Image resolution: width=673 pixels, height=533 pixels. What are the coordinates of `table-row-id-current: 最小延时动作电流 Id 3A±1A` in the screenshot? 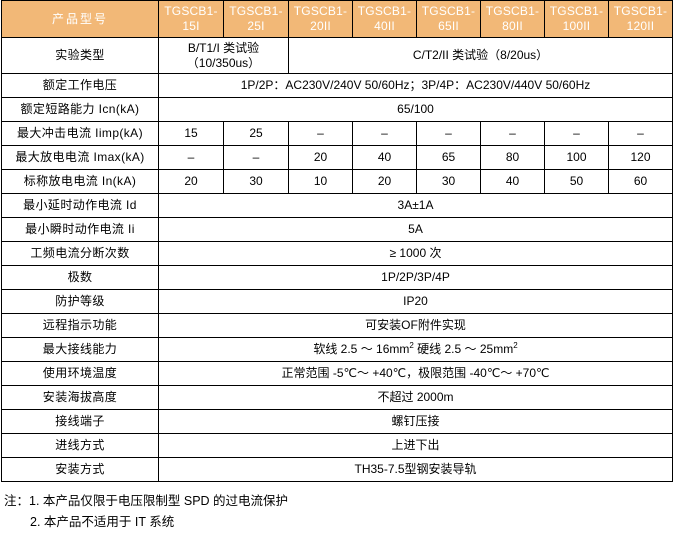 It's located at (337, 205).